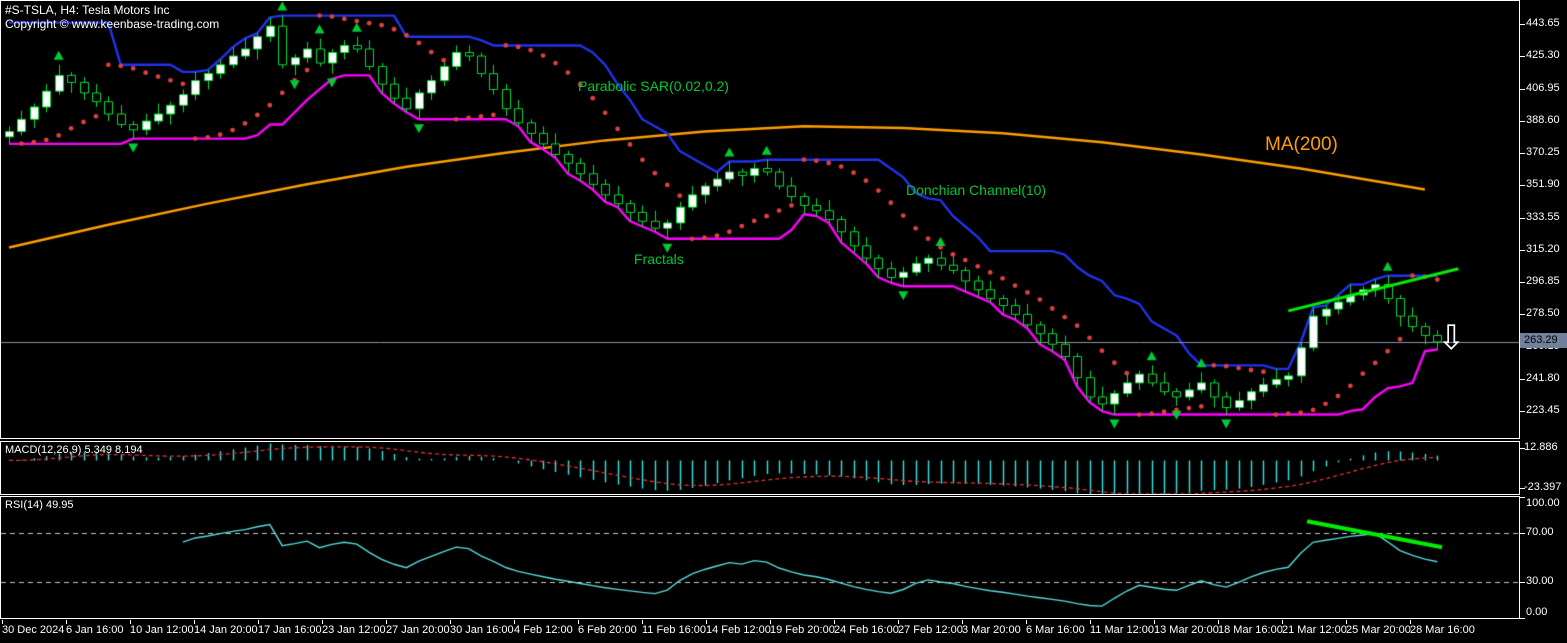  What do you see at coordinates (991, 630) in the screenshot?
I see `time-label: 3 Mar 20:00` at bounding box center [991, 630].